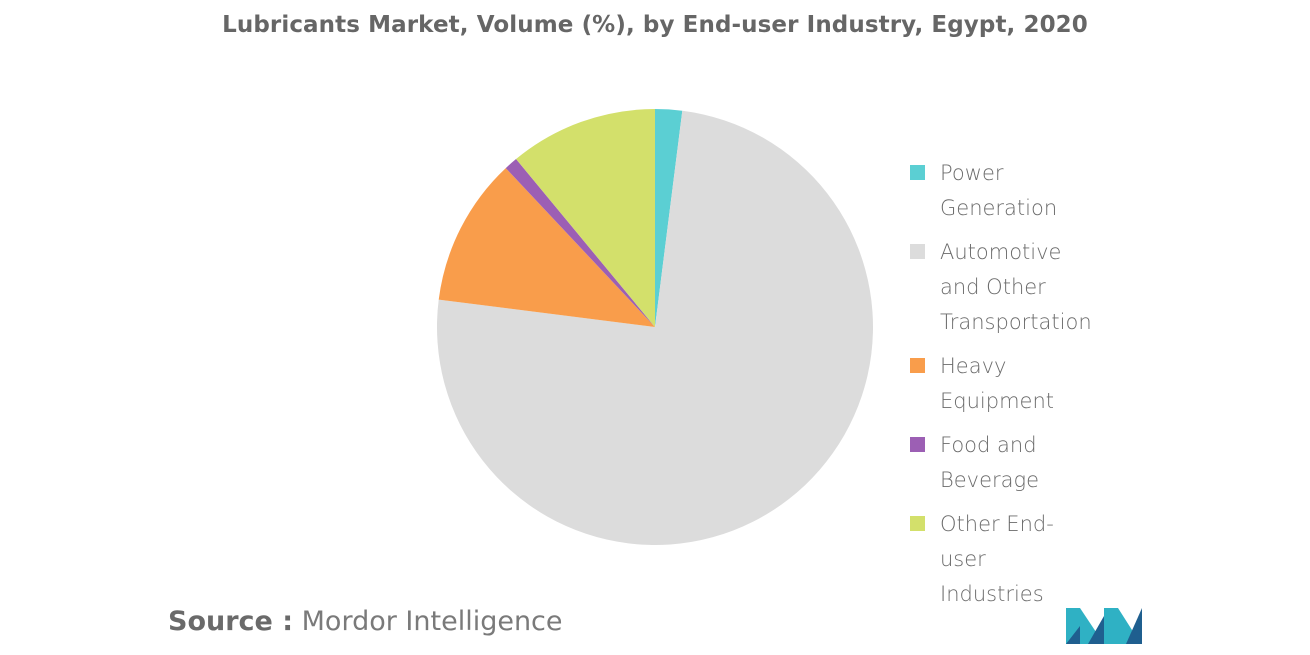 The image size is (1310, 655). I want to click on pie-slice-food-and-beverage, so click(580, 243).